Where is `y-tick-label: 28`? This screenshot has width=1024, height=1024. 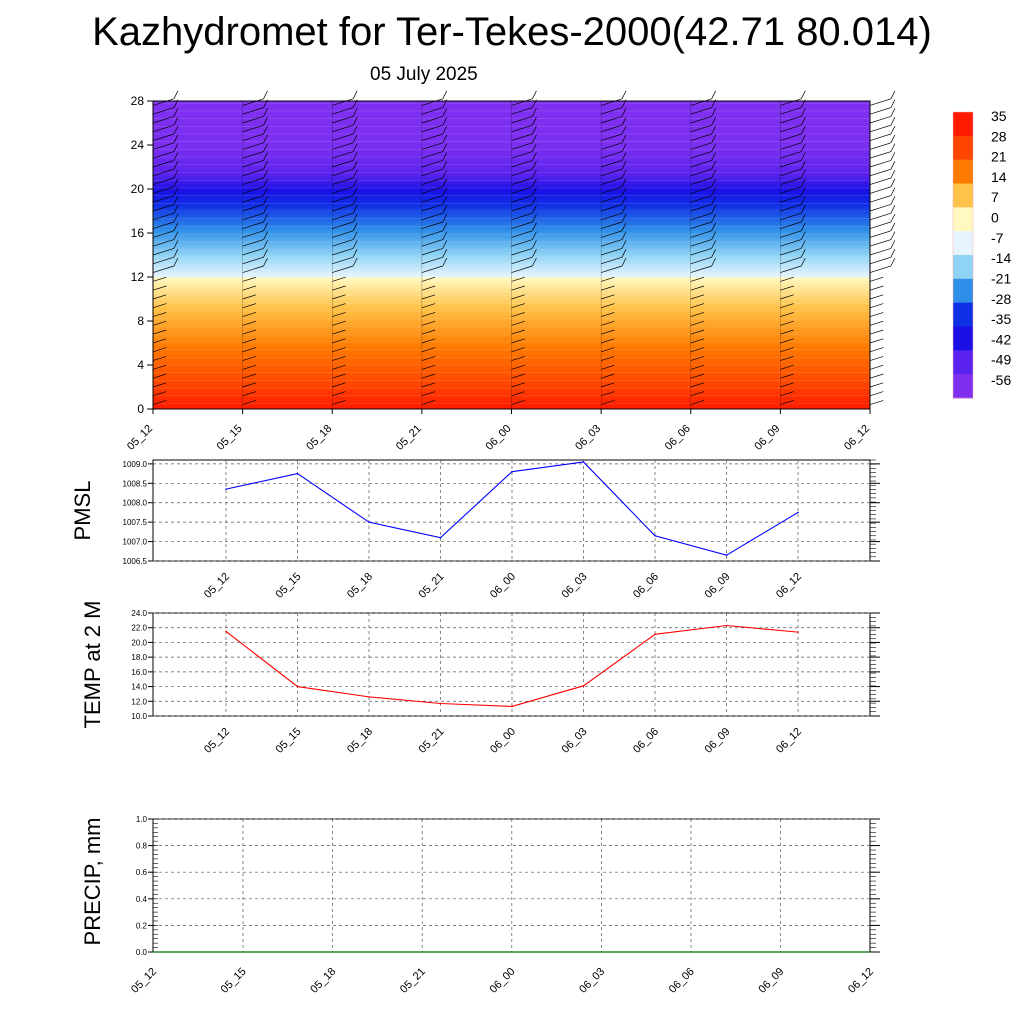 y-tick-label: 28 is located at coordinates (138, 101).